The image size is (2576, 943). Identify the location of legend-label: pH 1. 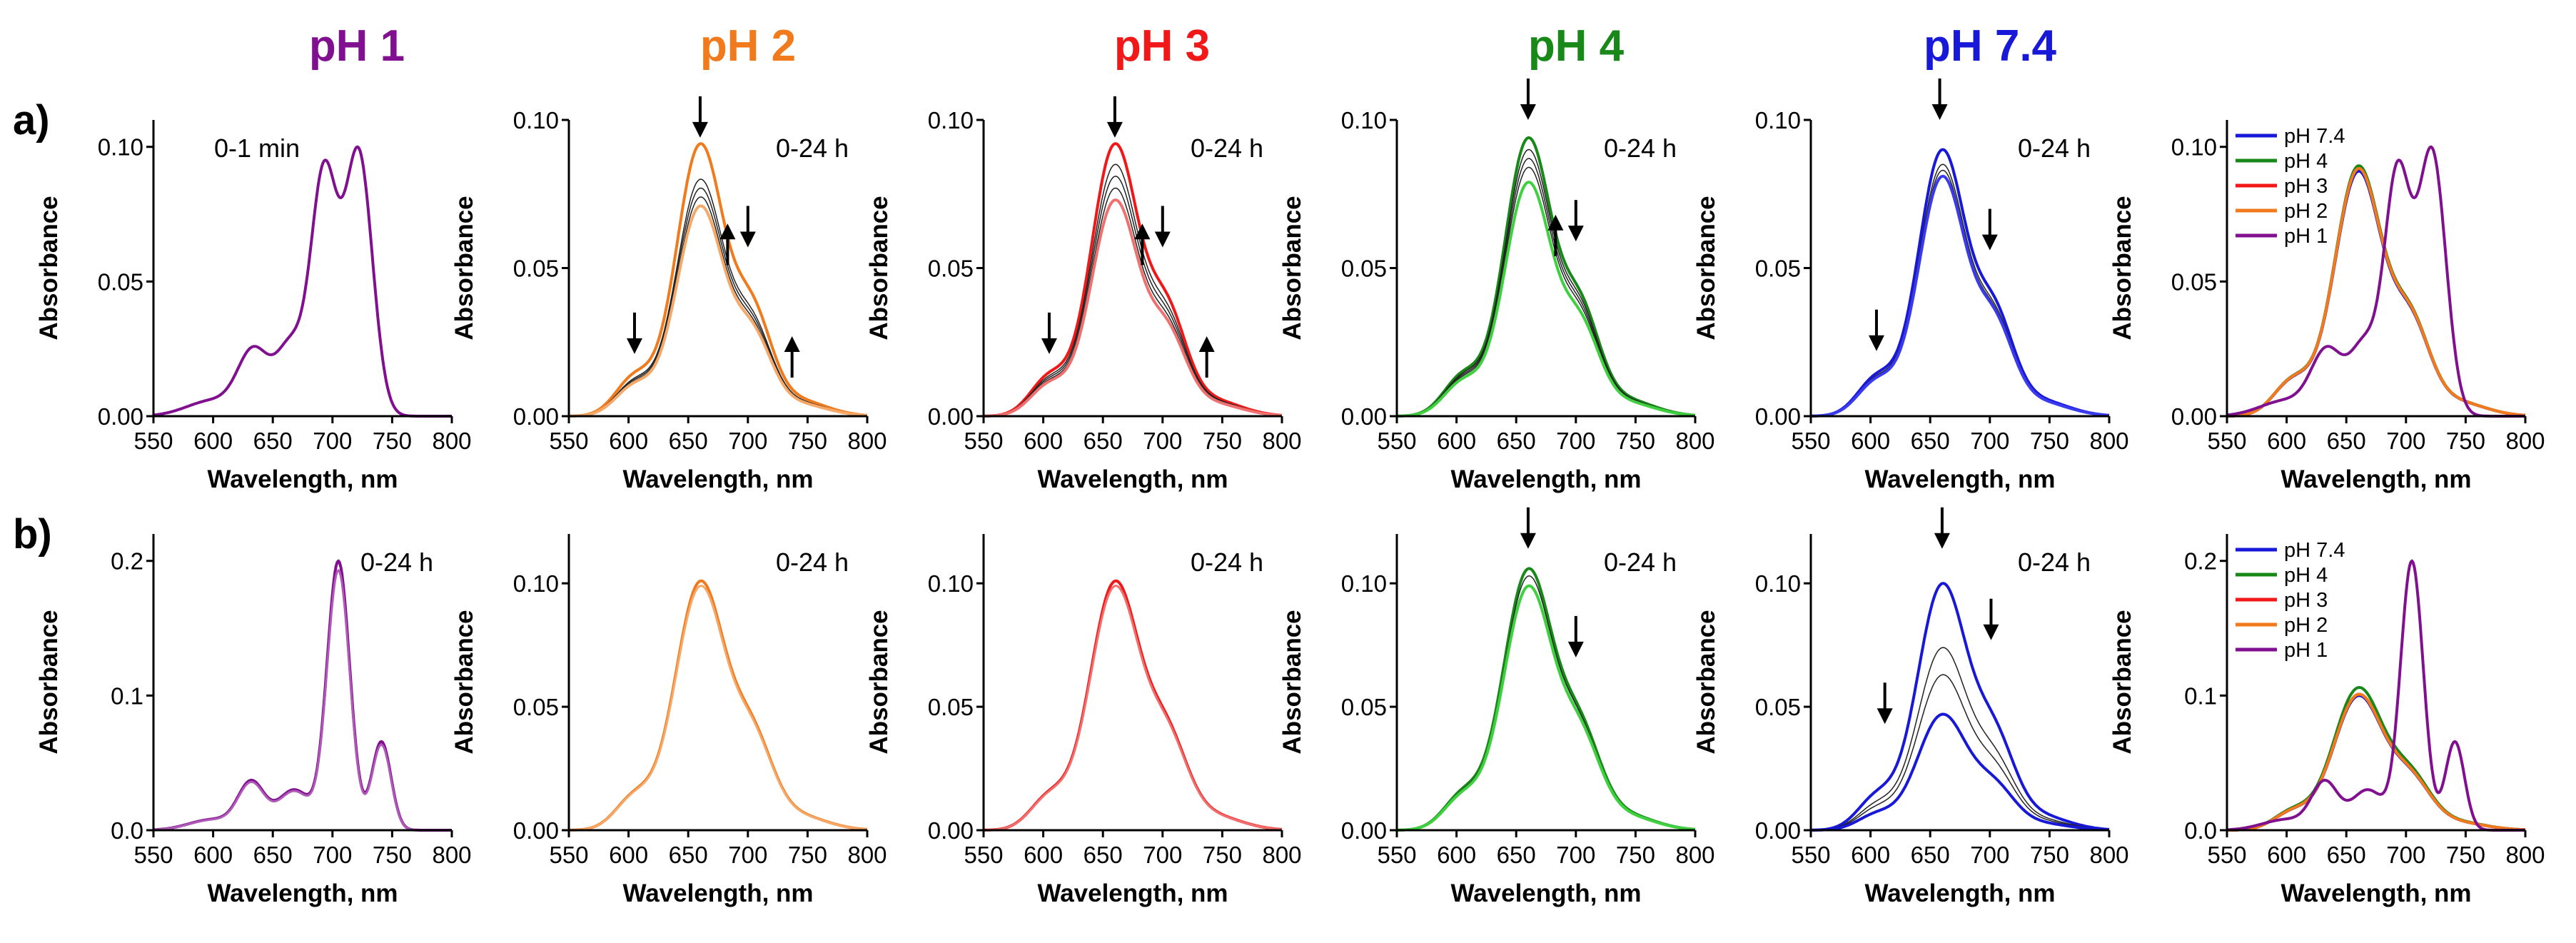
(2306, 236).